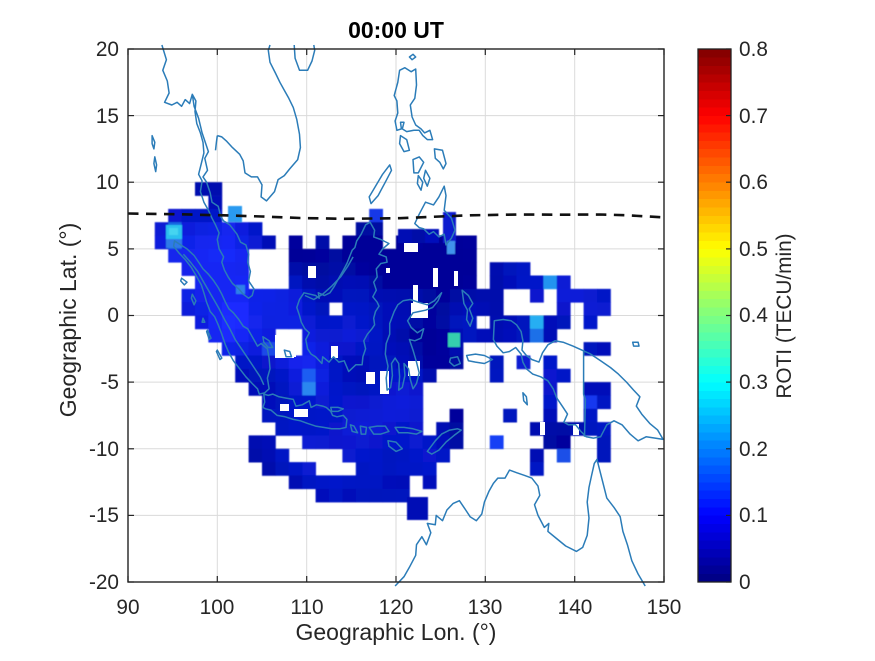  Describe the element at coordinates (107, 49) in the screenshot. I see `svg-text: 20` at that location.